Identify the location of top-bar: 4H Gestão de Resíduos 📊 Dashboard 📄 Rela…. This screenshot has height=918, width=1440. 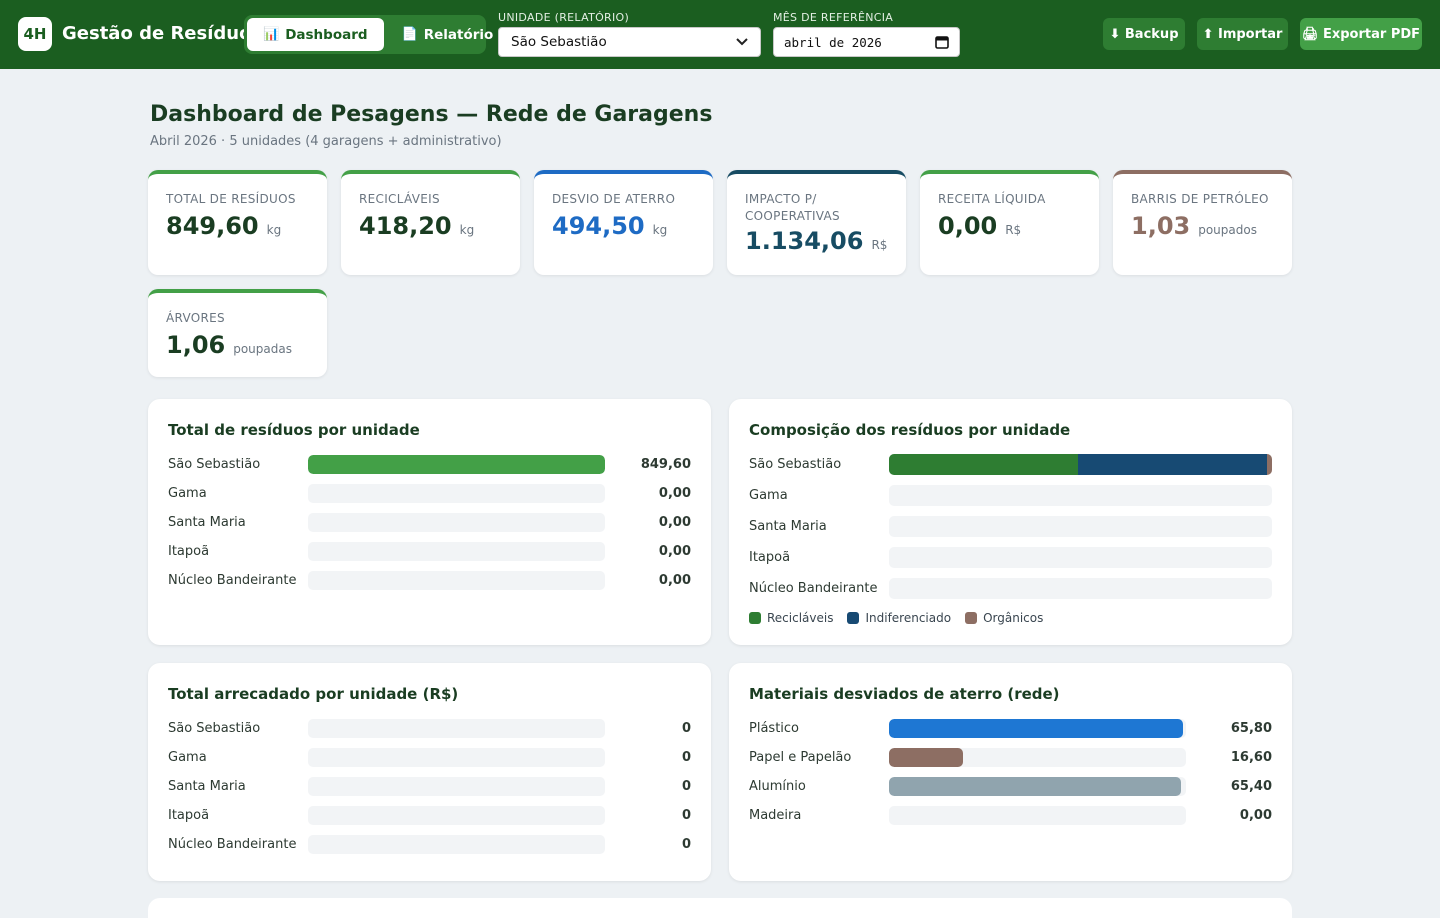
(720, 34).